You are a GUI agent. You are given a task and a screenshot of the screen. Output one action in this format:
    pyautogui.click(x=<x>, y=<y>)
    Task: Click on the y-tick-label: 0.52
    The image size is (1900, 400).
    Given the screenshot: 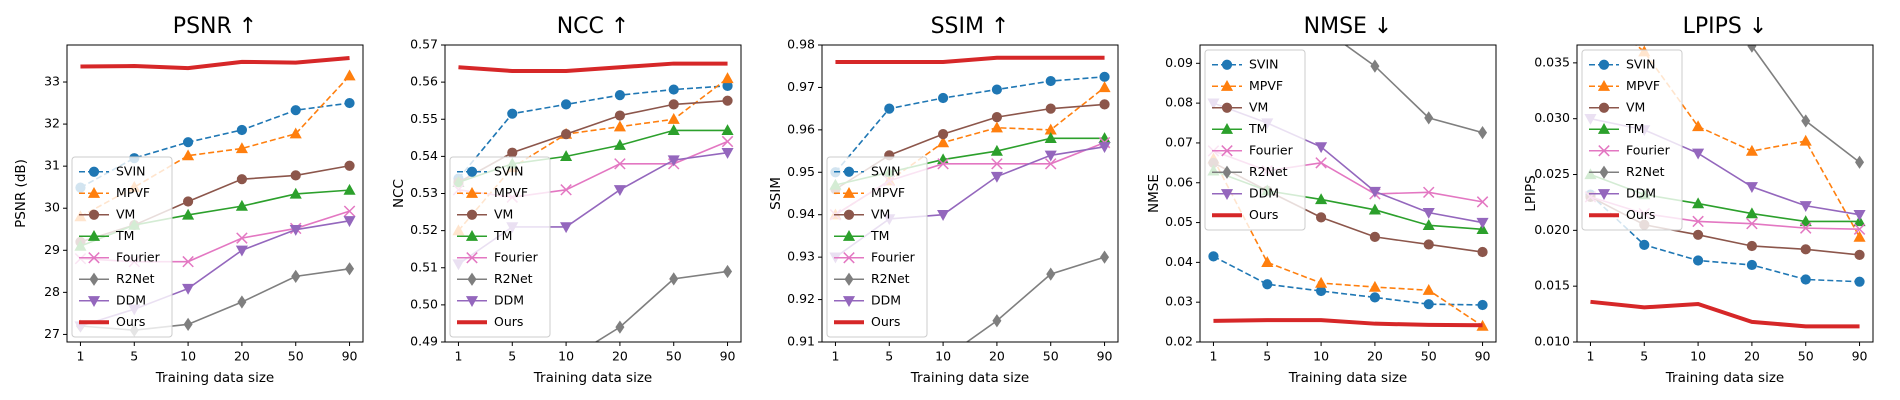 What is the action you would take?
    pyautogui.click(x=424, y=229)
    